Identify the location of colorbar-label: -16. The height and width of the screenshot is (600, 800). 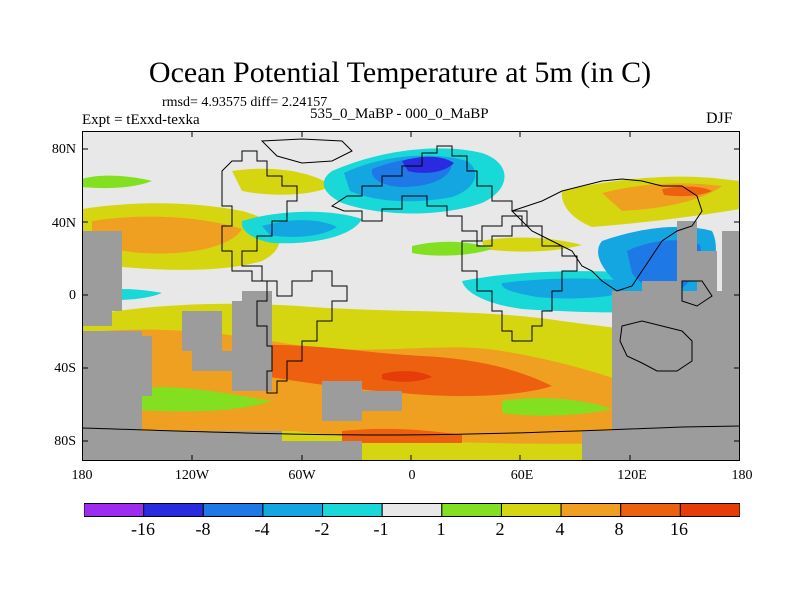
(143, 529).